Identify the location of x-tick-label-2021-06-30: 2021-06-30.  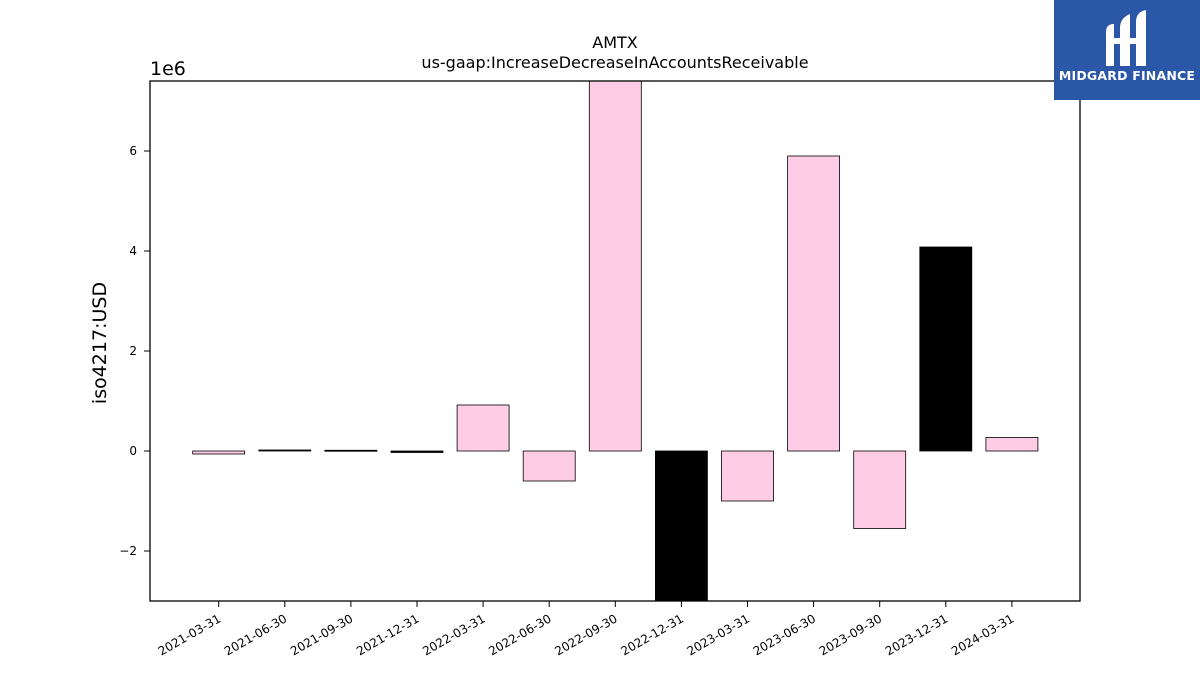
(255, 634).